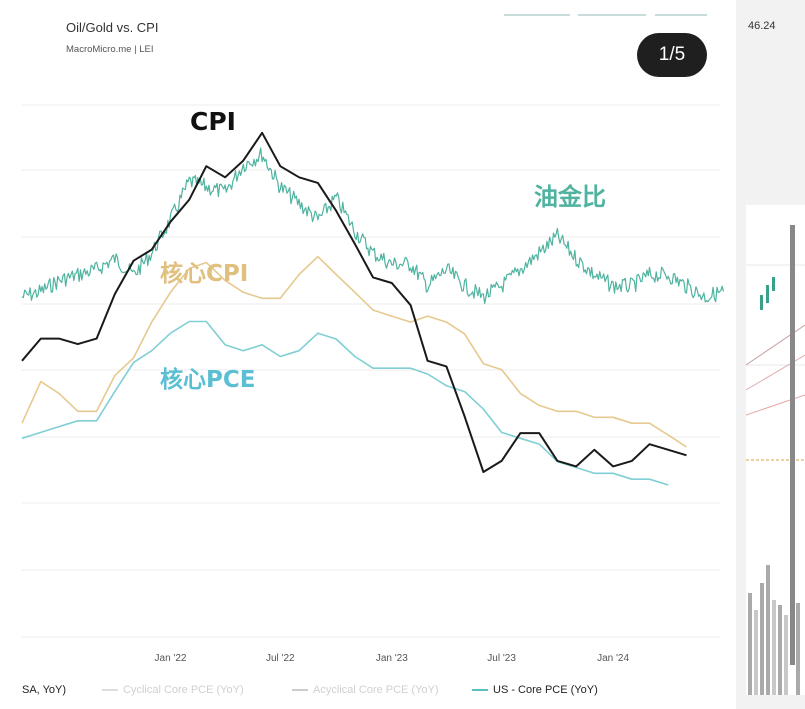 The width and height of the screenshot is (805, 709). I want to click on chart-title: Oil/Gold vs. CPI, so click(112, 27).